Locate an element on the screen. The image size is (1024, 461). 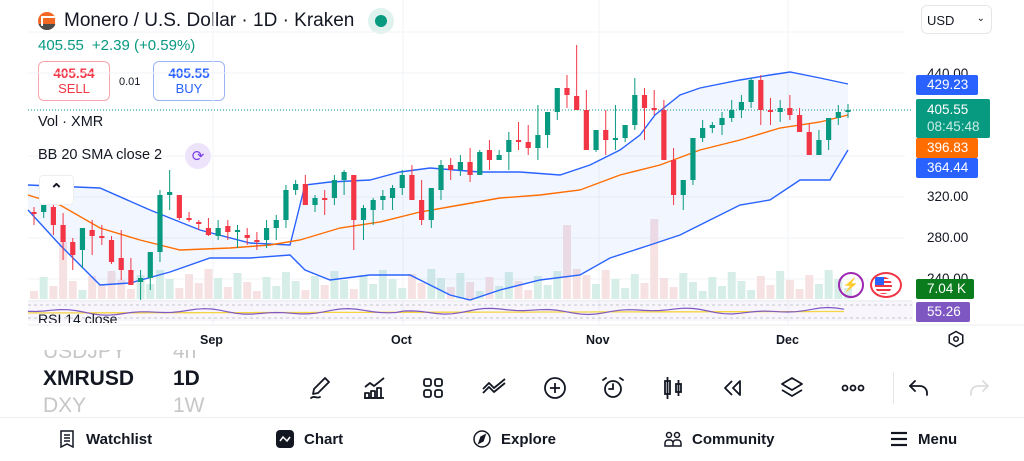
plus-circle-icon is located at coordinates (555, 388).